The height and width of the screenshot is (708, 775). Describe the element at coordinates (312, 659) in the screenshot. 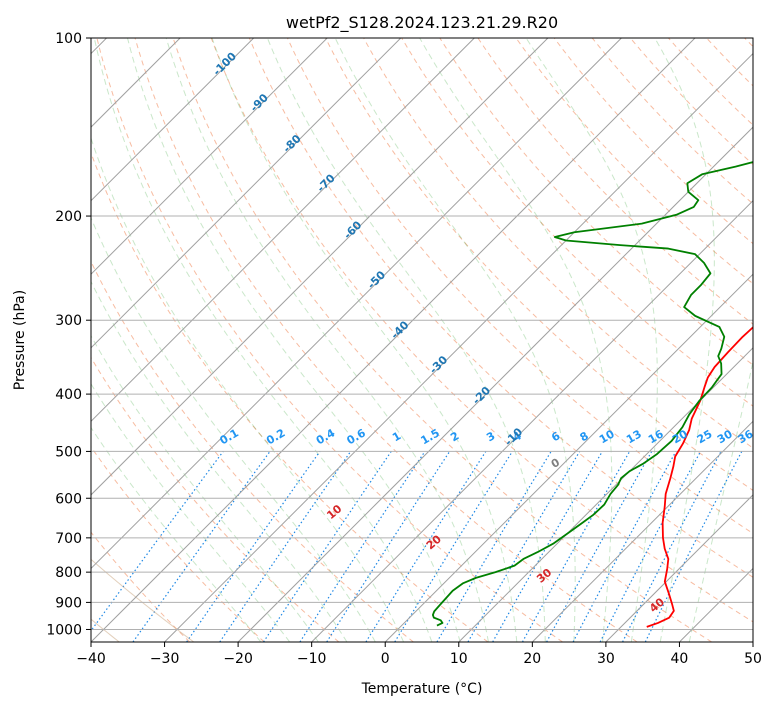

I see `x-tick-label: −10` at that location.